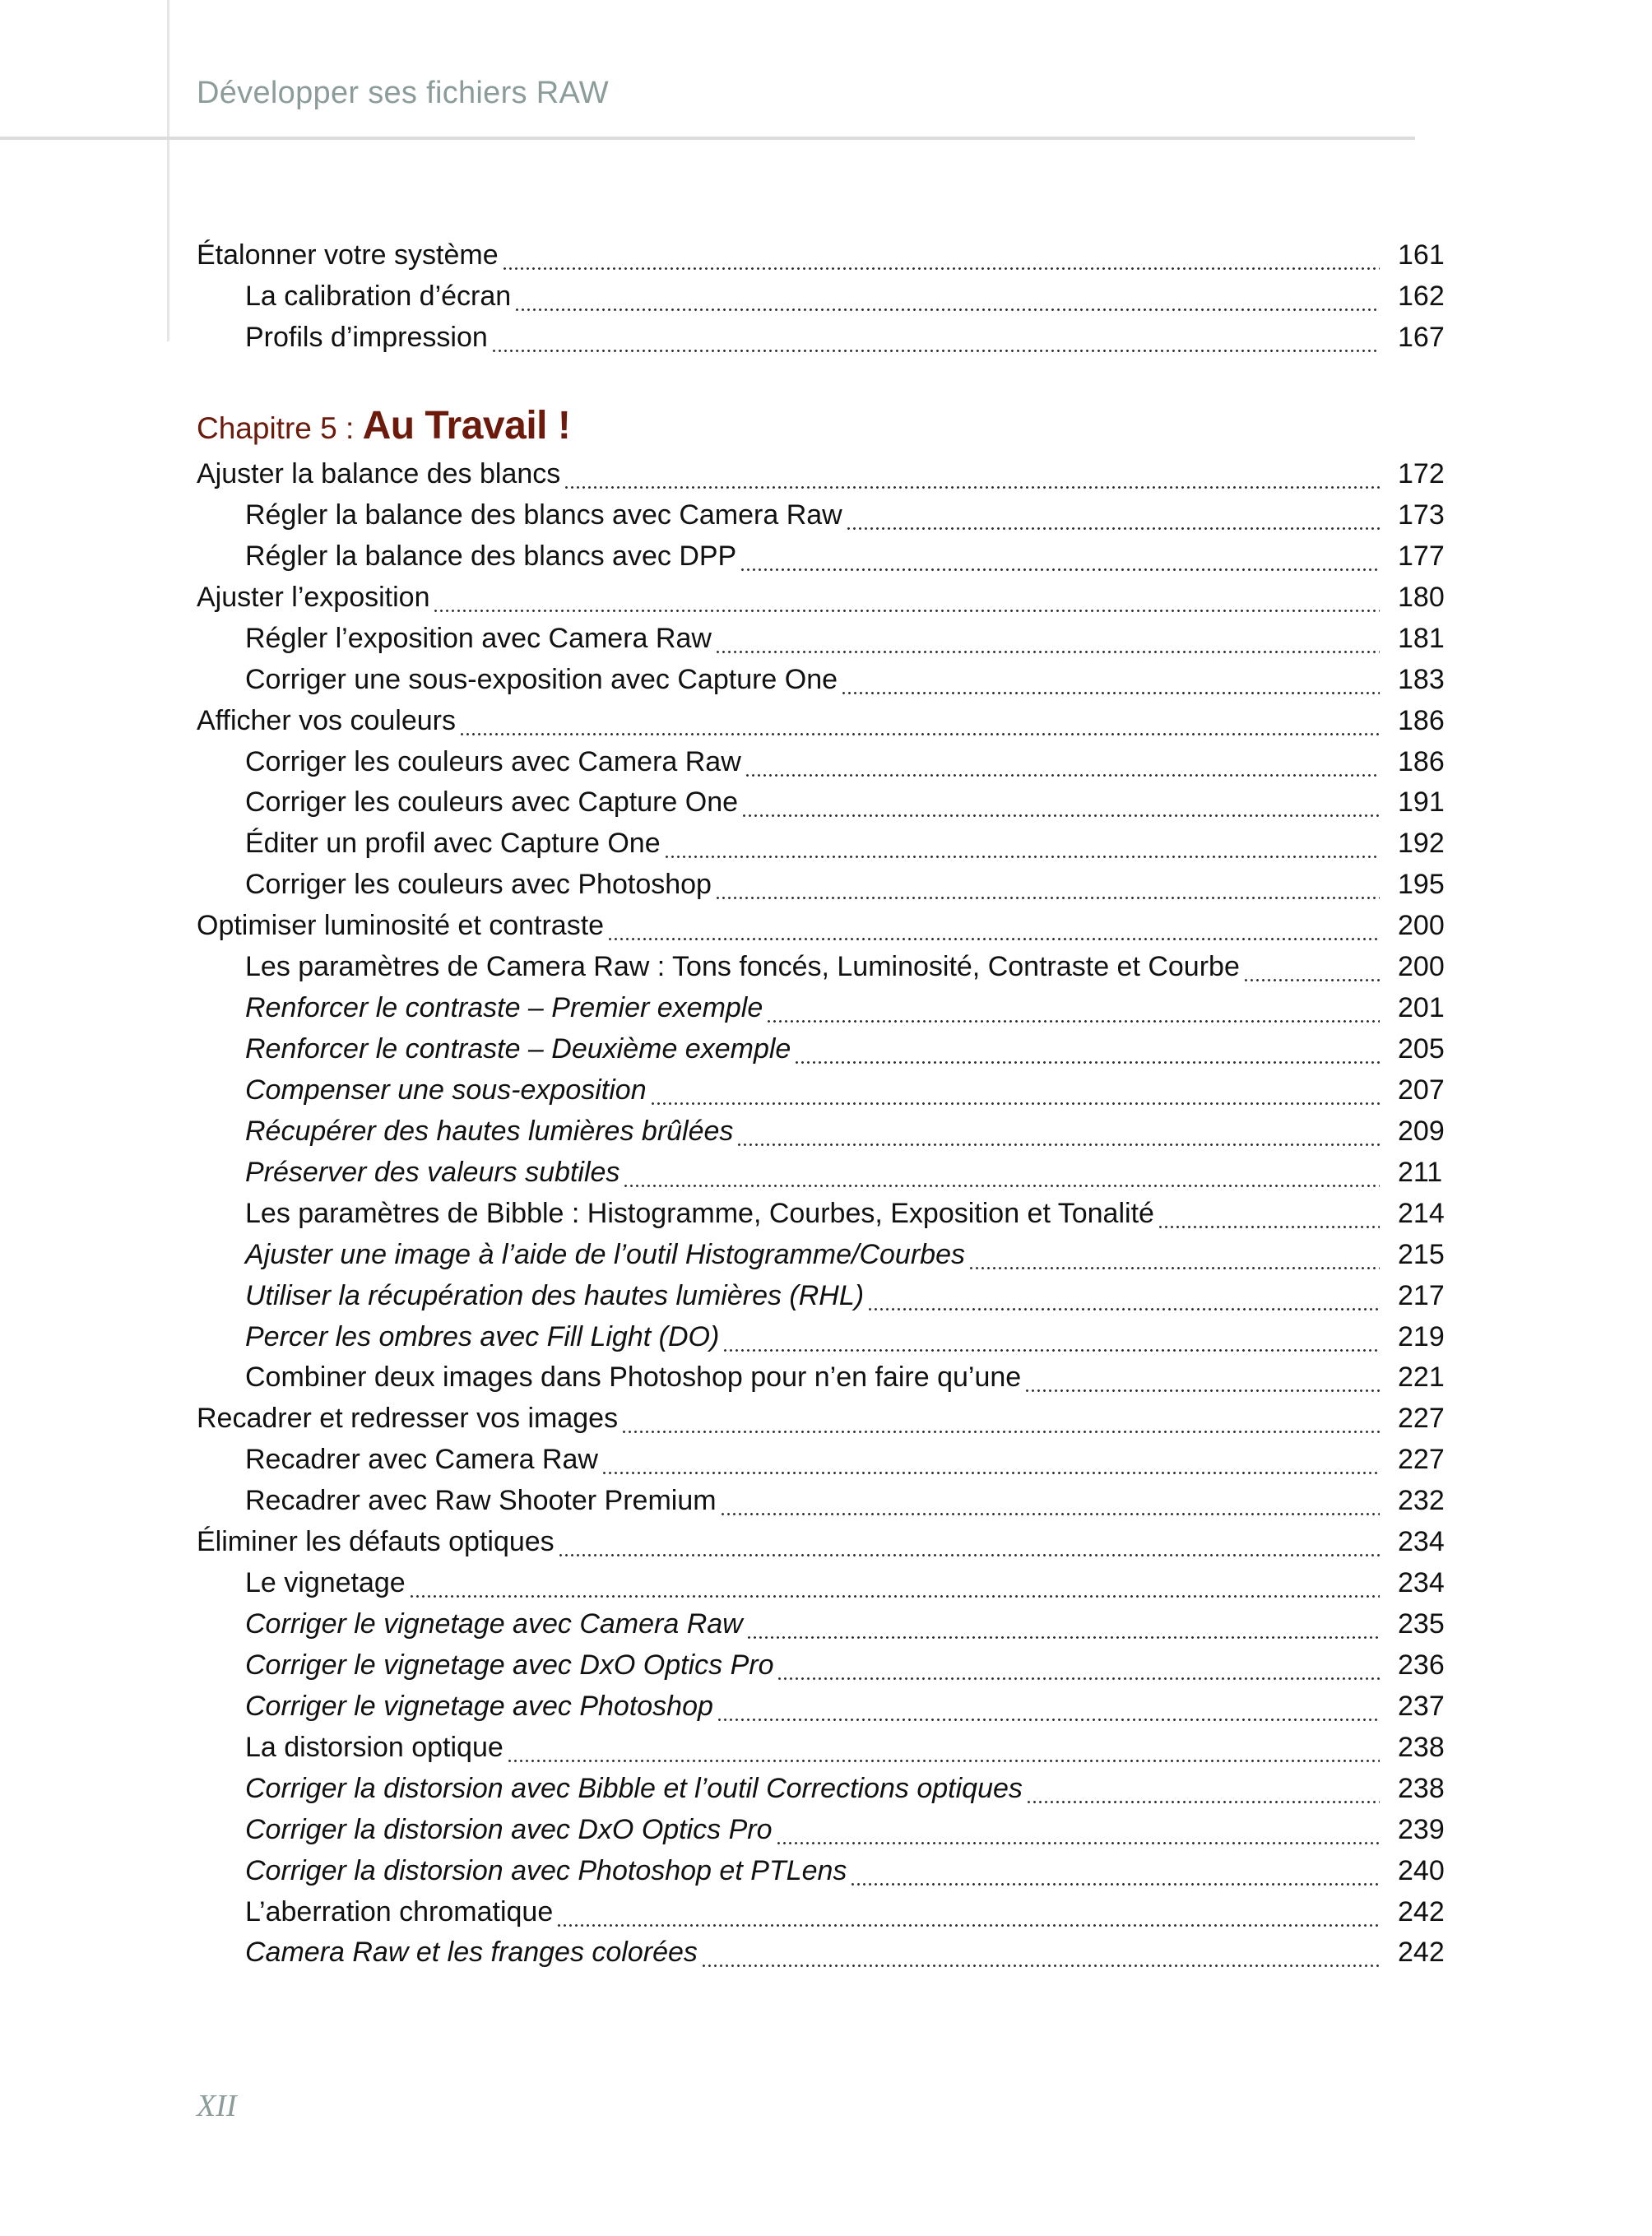 The height and width of the screenshot is (2236, 1652). I want to click on toc-entry-page: 240, so click(1421, 1870).